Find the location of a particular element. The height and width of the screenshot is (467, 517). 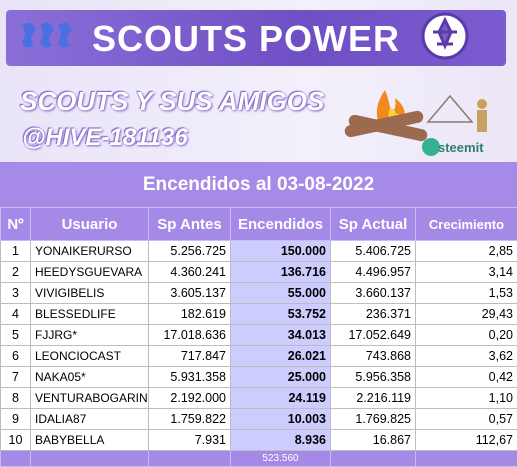

cell: 5.931.358 is located at coordinates (190, 377).